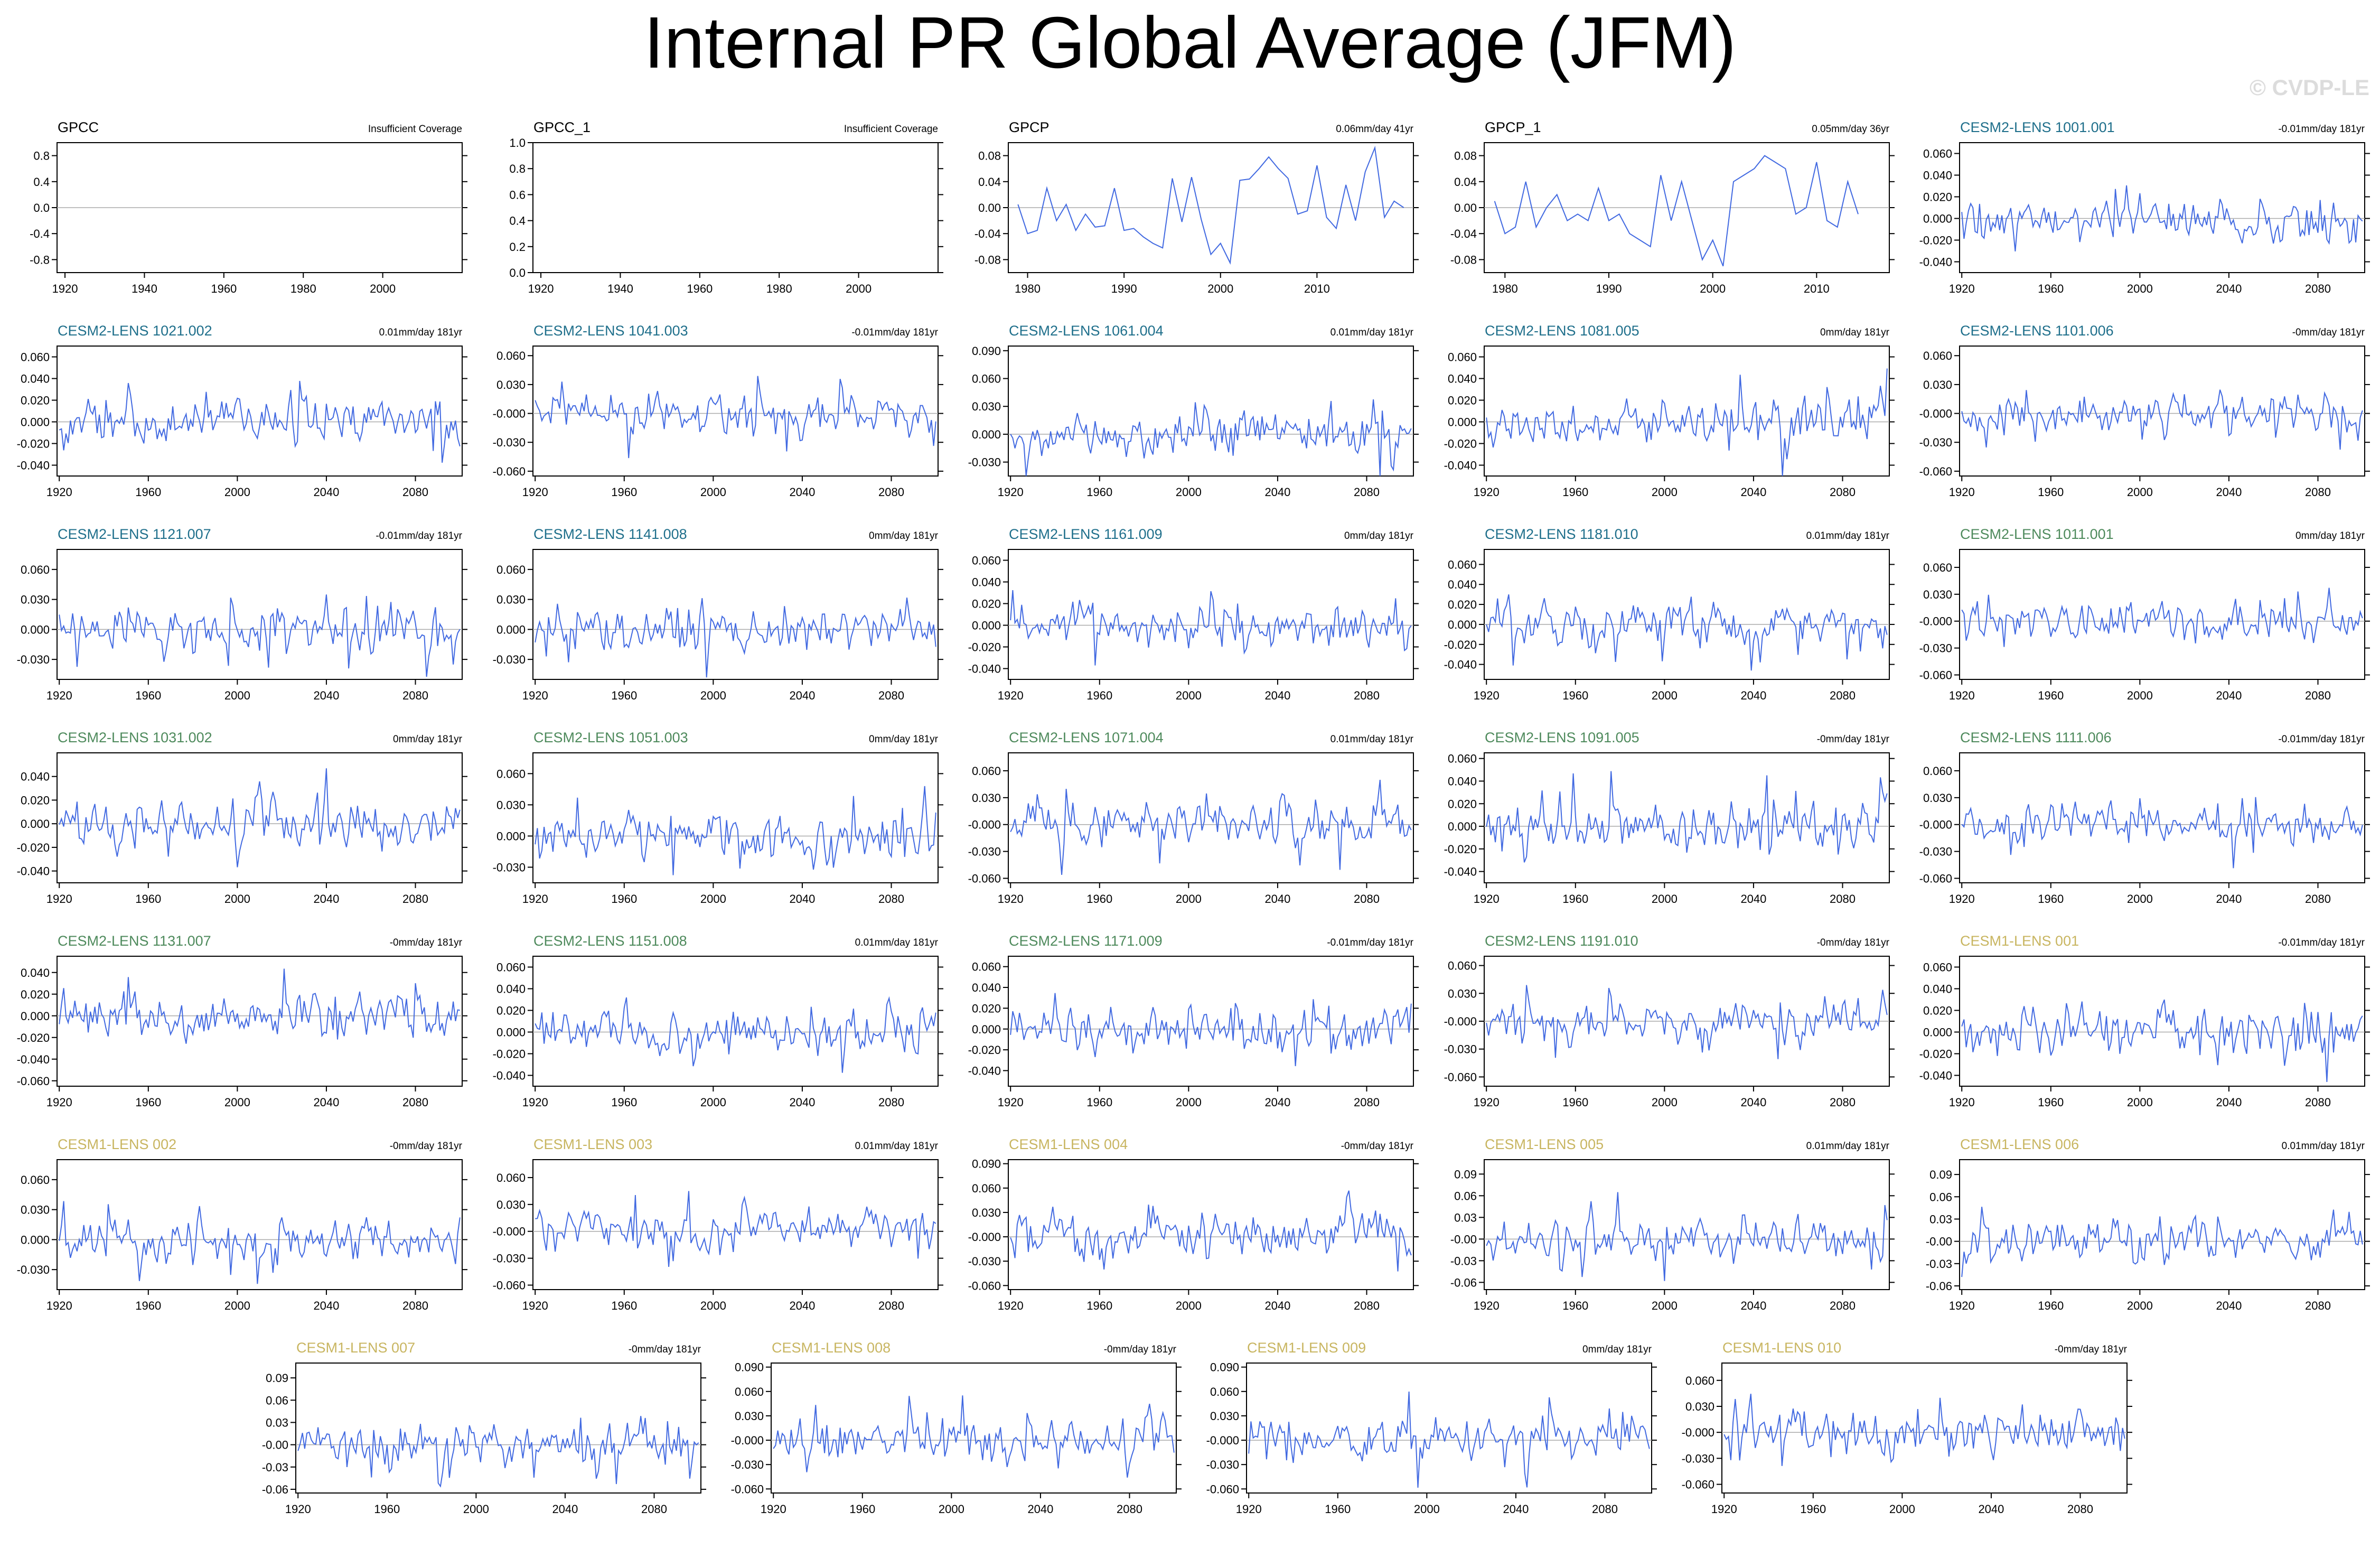  I want to click on x-tick-label: 1980, so click(779, 288).